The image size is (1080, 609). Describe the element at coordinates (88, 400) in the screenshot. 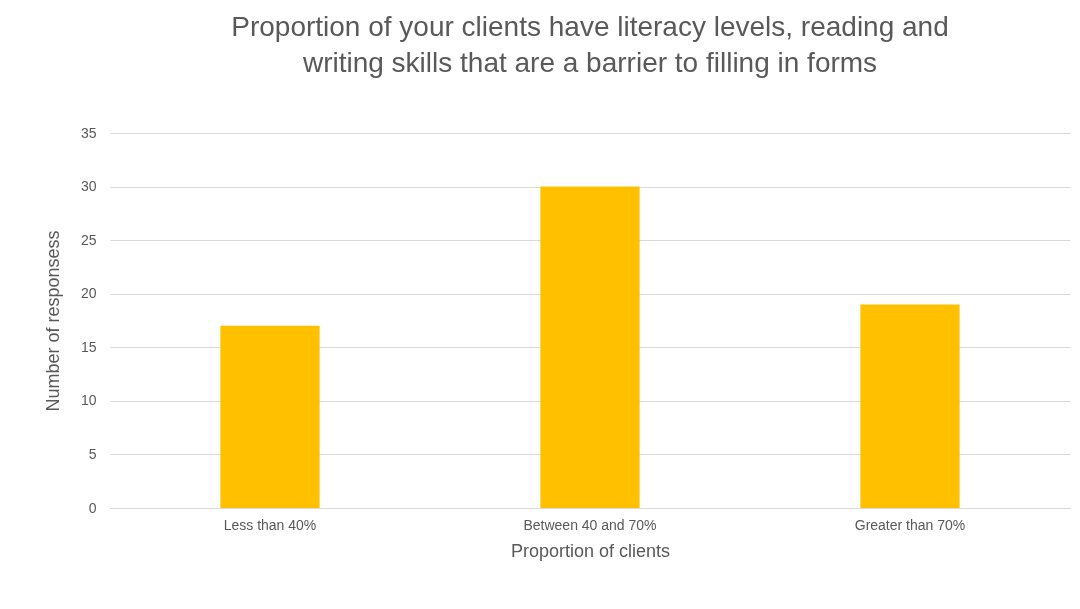

I see `y-tick-label: 10` at that location.